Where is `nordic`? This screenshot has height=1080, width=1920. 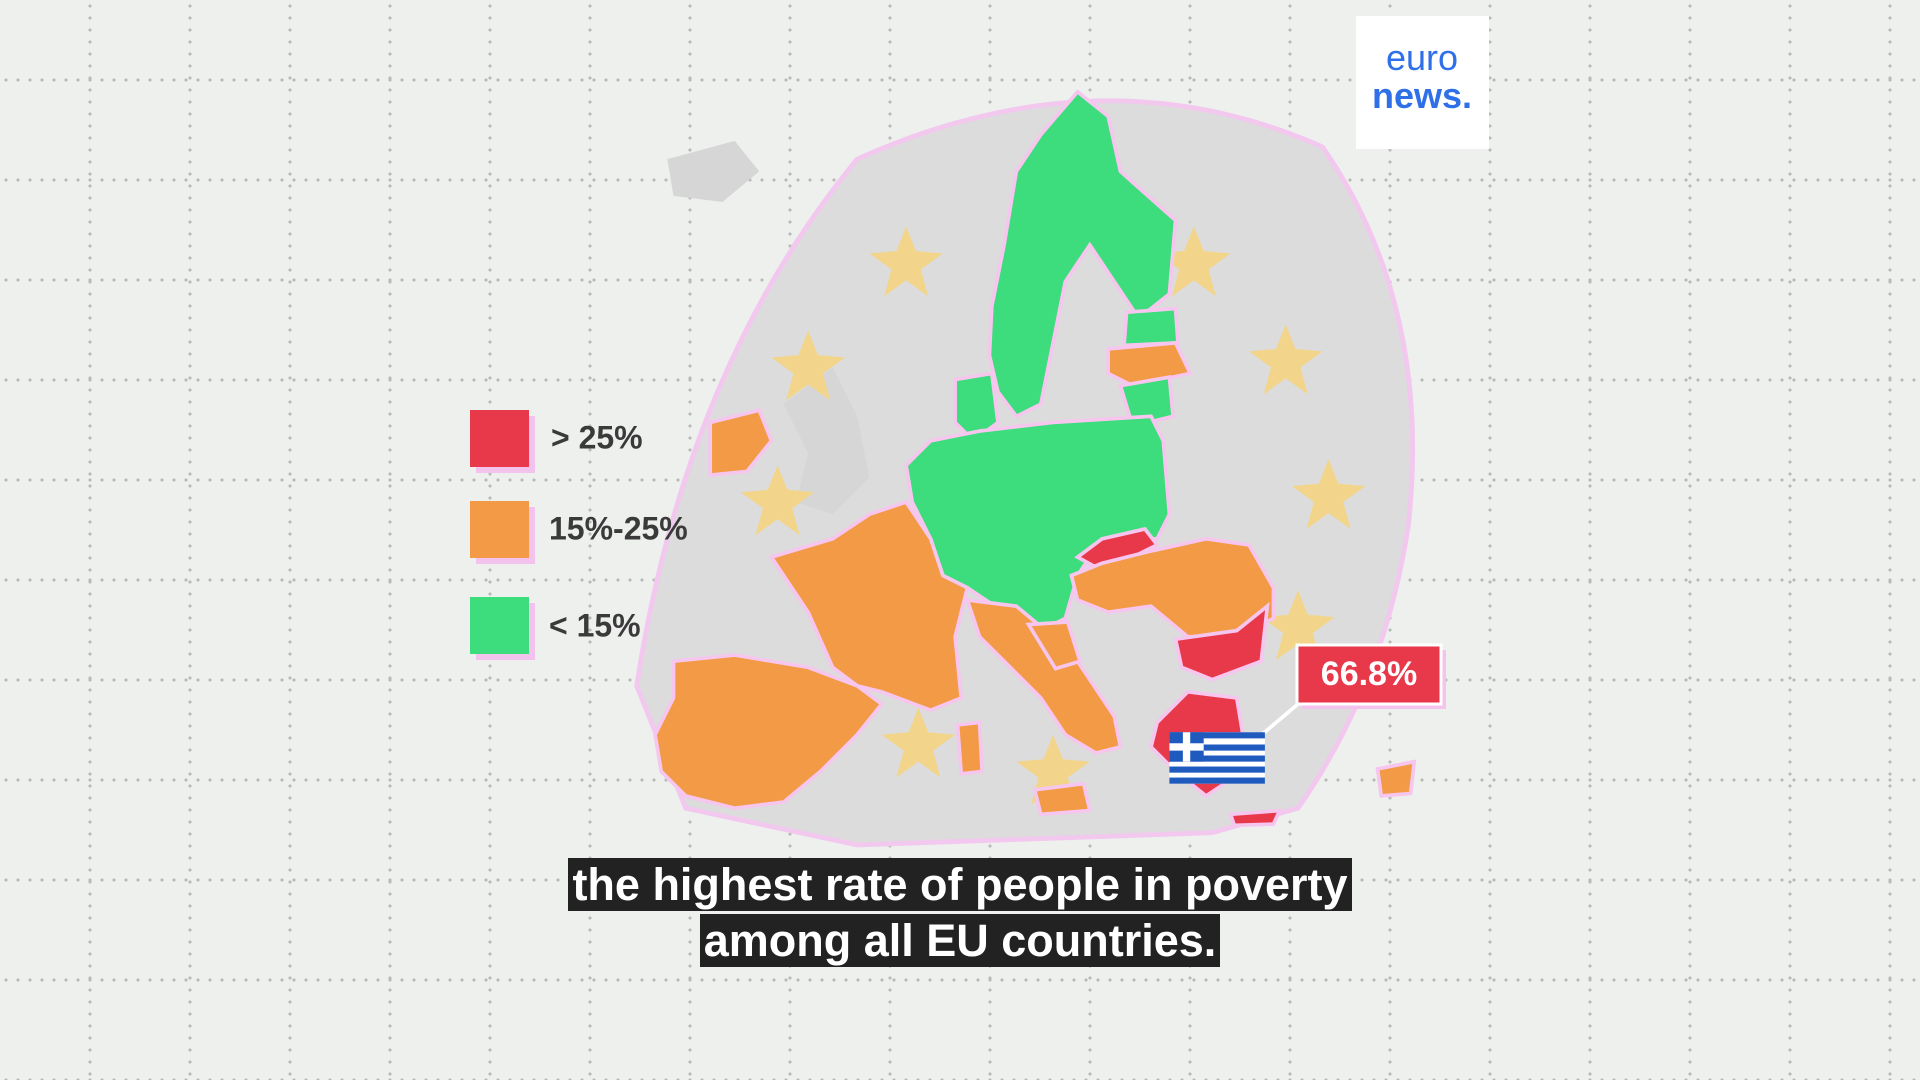 nordic is located at coordinates (1082, 254).